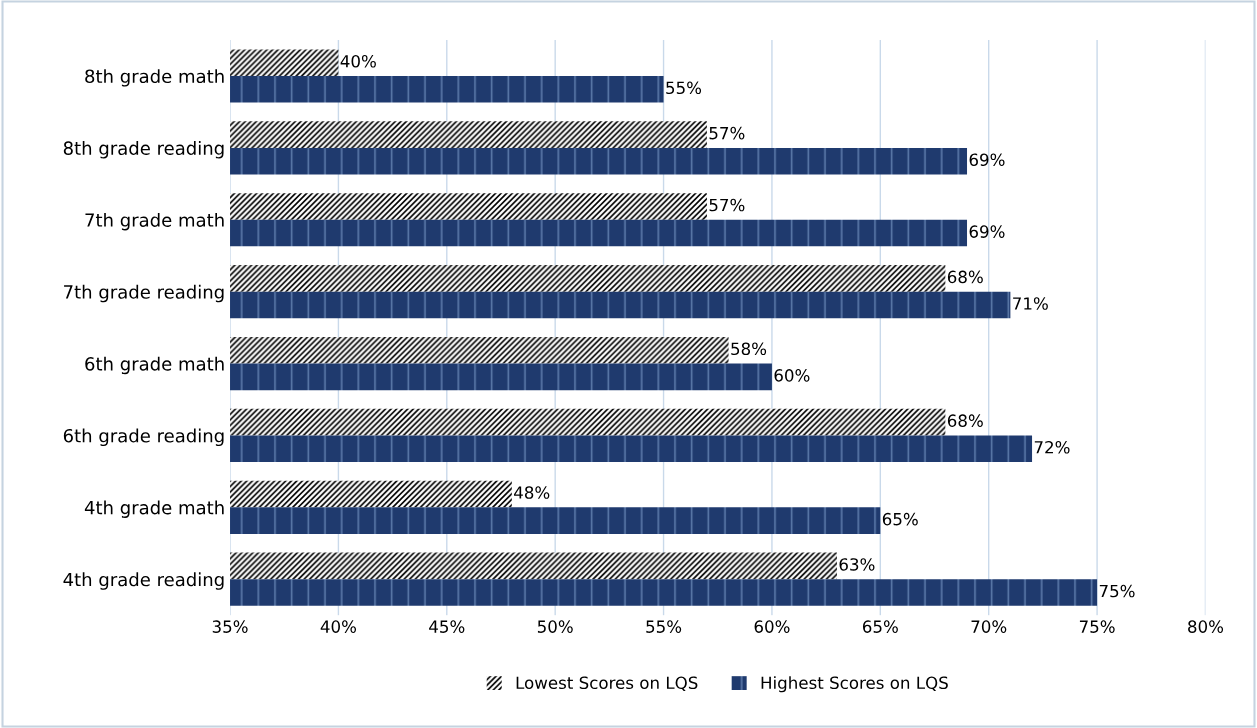 The image size is (1257, 728). I want to click on data-label: 58%, so click(749, 349).